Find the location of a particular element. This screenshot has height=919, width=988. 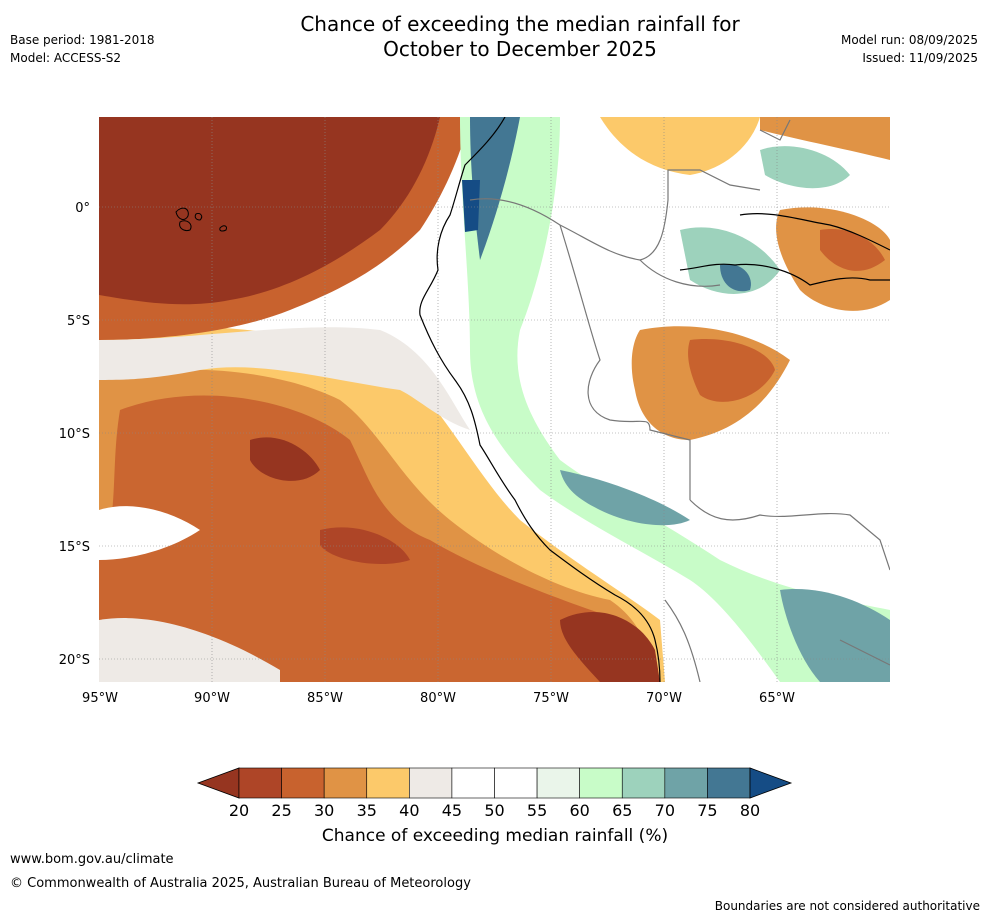

latitude-labels: 0° 5°S 10°S 15°S 20°S is located at coordinates (74, 434).